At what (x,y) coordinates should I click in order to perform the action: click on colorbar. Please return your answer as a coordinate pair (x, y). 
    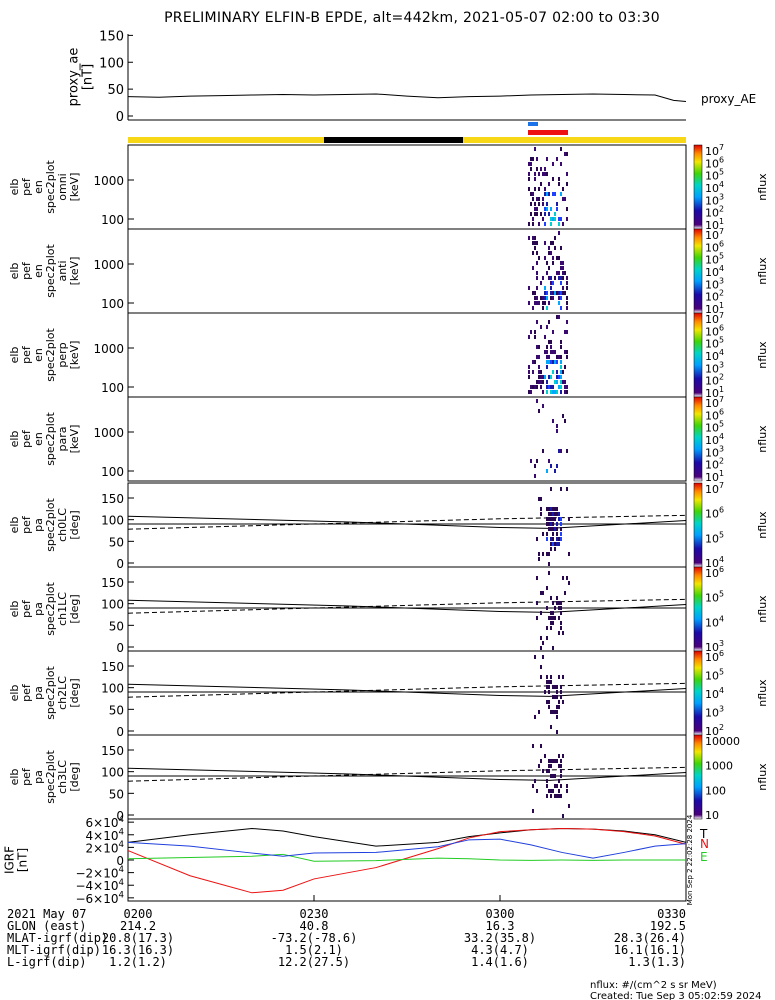
    Looking at the image, I should click on (698, 609).